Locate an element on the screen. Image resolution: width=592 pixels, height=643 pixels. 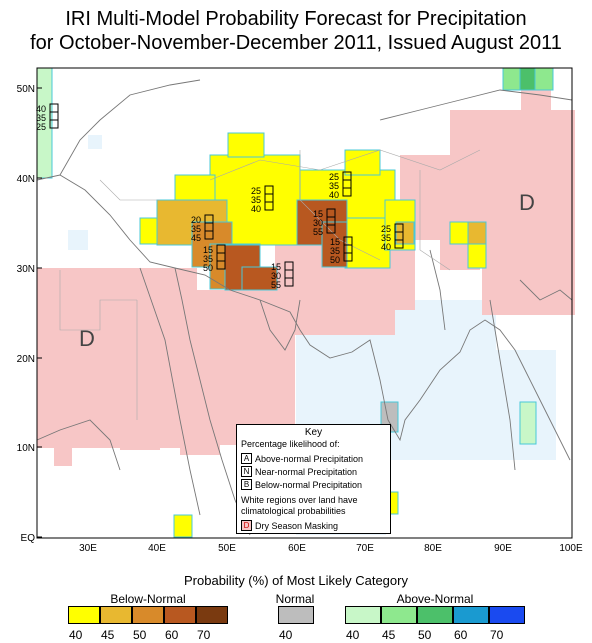
lon-label-50e: 50E is located at coordinates (227, 548).